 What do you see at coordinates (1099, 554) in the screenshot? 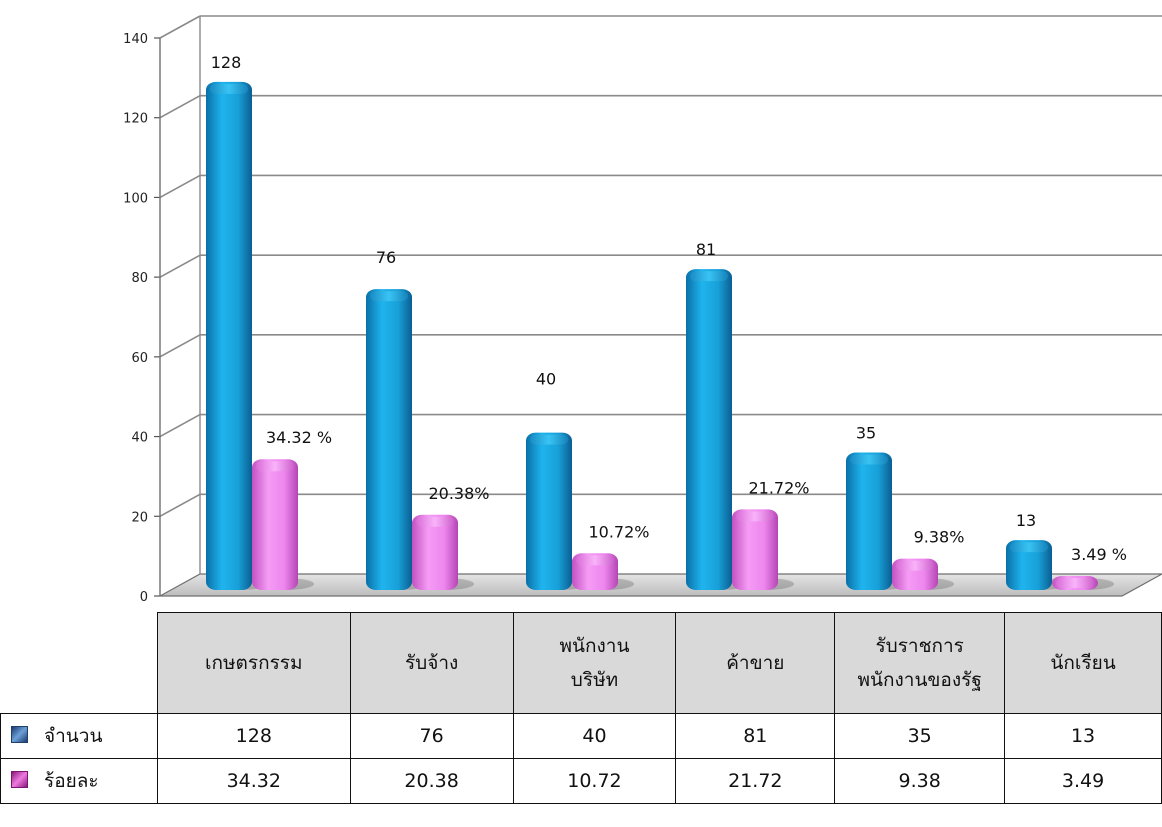
I see `data-label-percent: 3.49 %` at bounding box center [1099, 554].